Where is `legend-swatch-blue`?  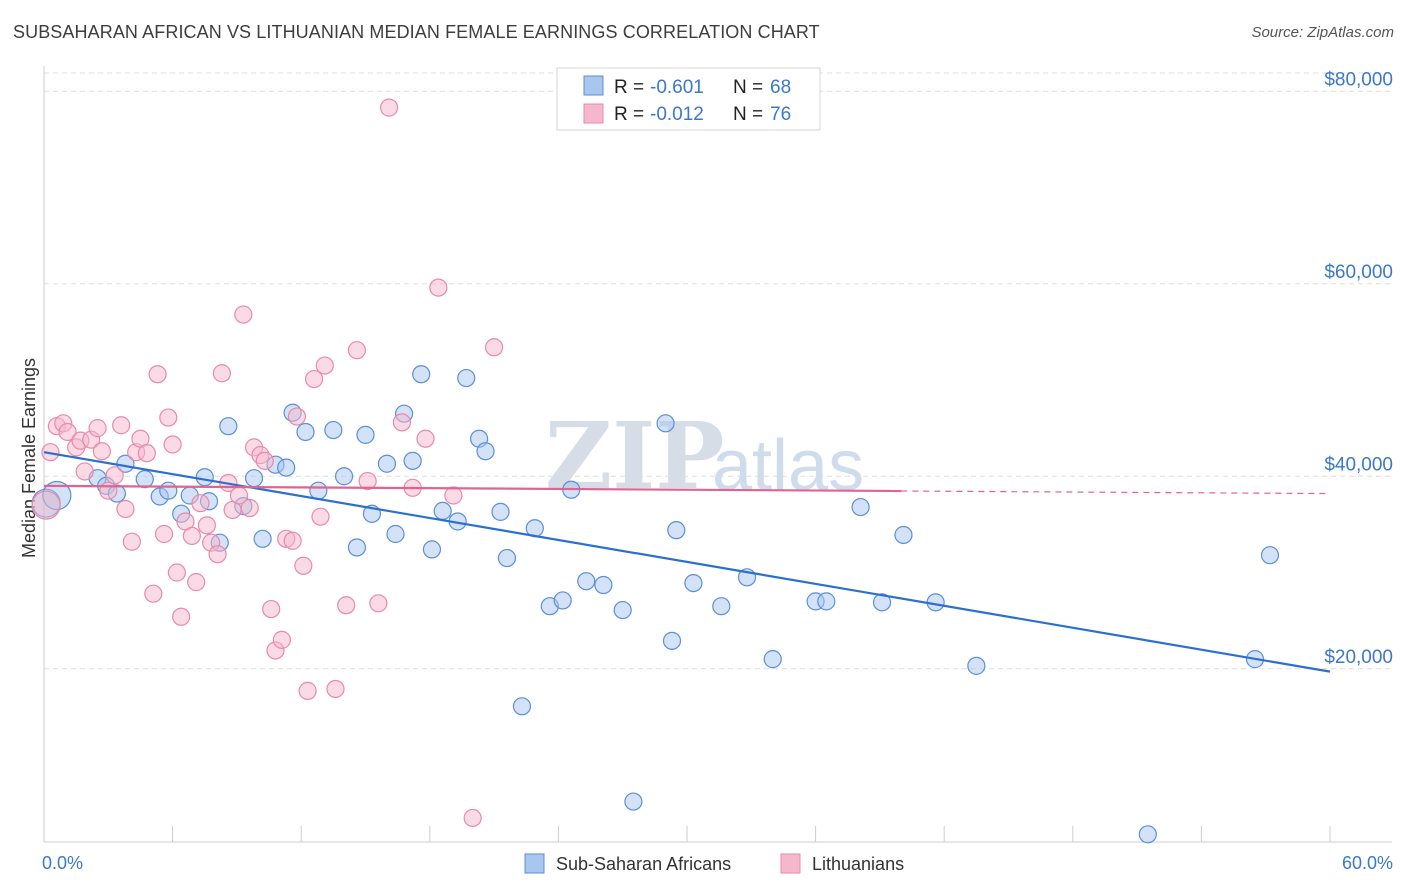
legend-swatch-blue is located at coordinates (534, 863).